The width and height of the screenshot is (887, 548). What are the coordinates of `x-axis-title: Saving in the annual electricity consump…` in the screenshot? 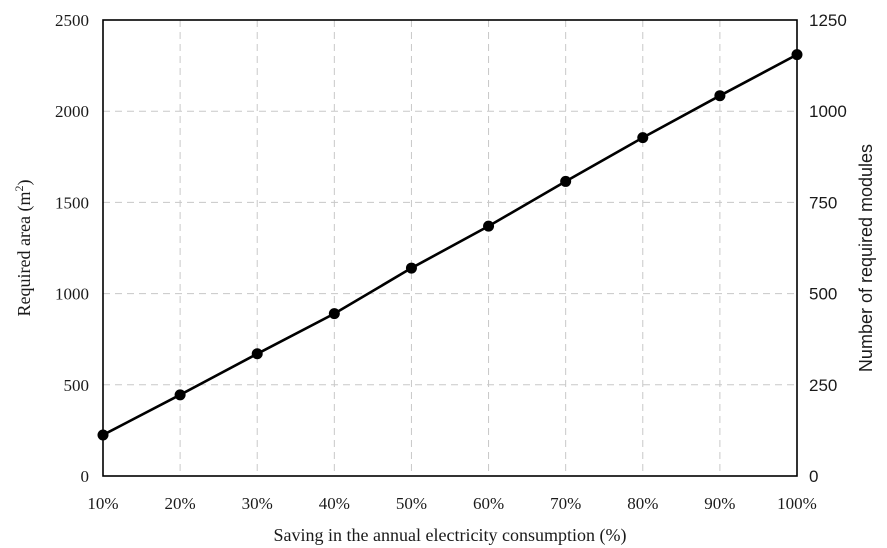 It's located at (450, 535).